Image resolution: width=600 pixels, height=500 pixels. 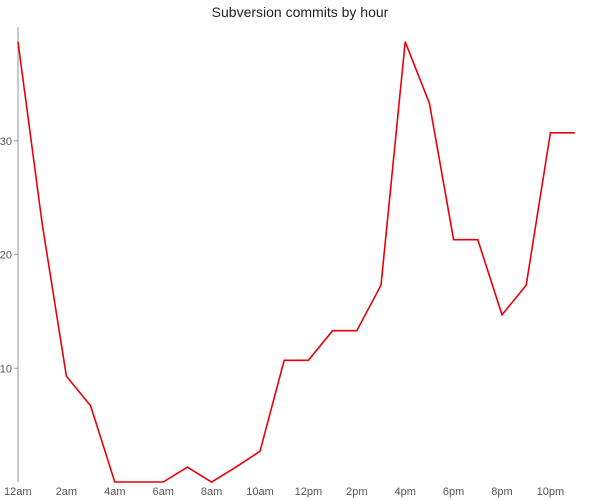 I want to click on y-tick-label: 20, so click(x=6, y=256).